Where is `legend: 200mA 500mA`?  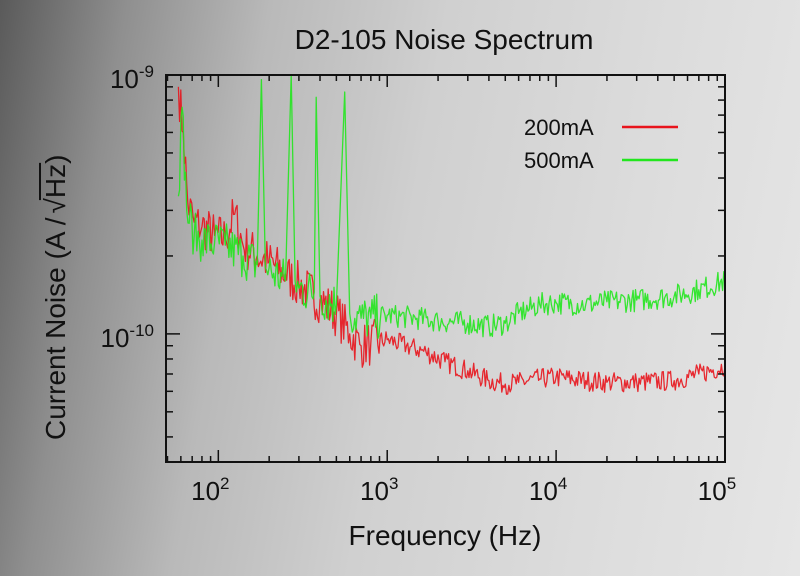 legend: 200mA 500mA is located at coordinates (601, 144).